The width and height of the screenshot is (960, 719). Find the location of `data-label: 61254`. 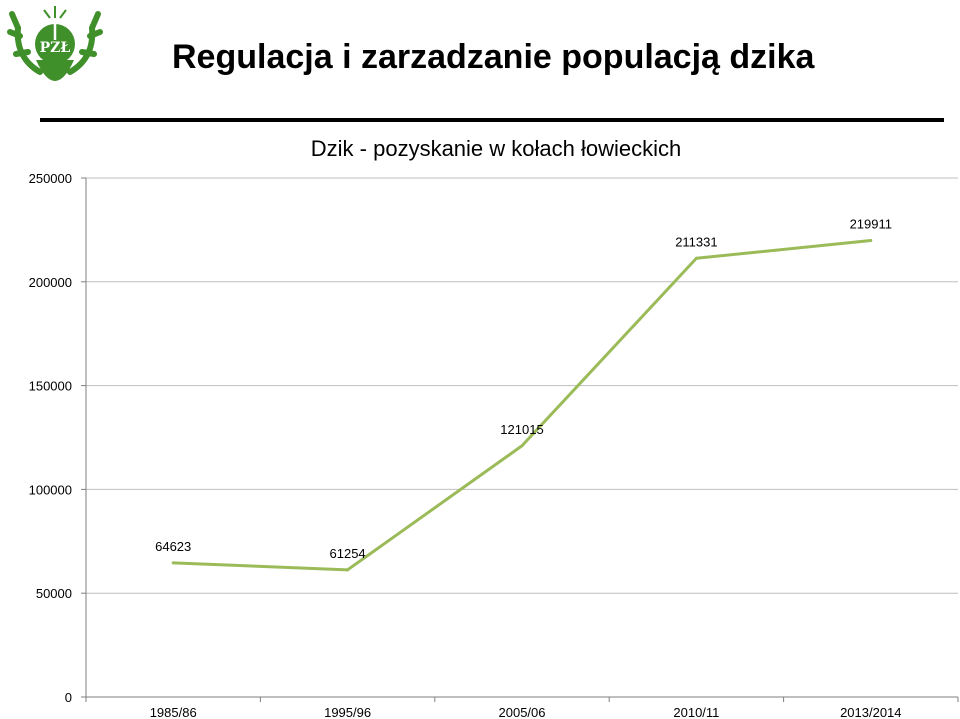

data-label: 61254 is located at coordinates (348, 553).